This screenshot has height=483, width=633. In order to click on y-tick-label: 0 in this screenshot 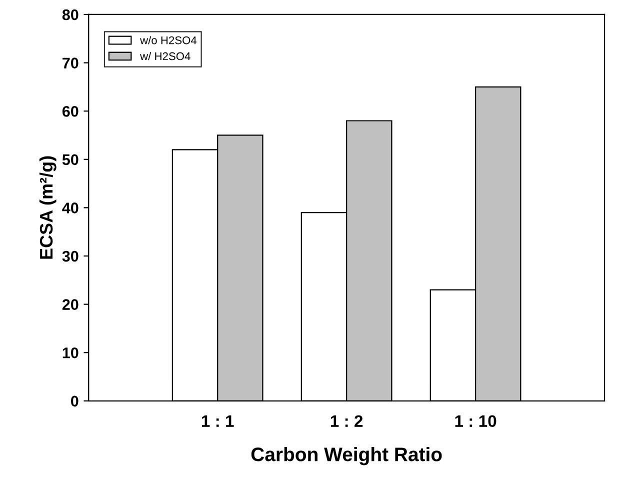, I will do `click(74, 401)`.